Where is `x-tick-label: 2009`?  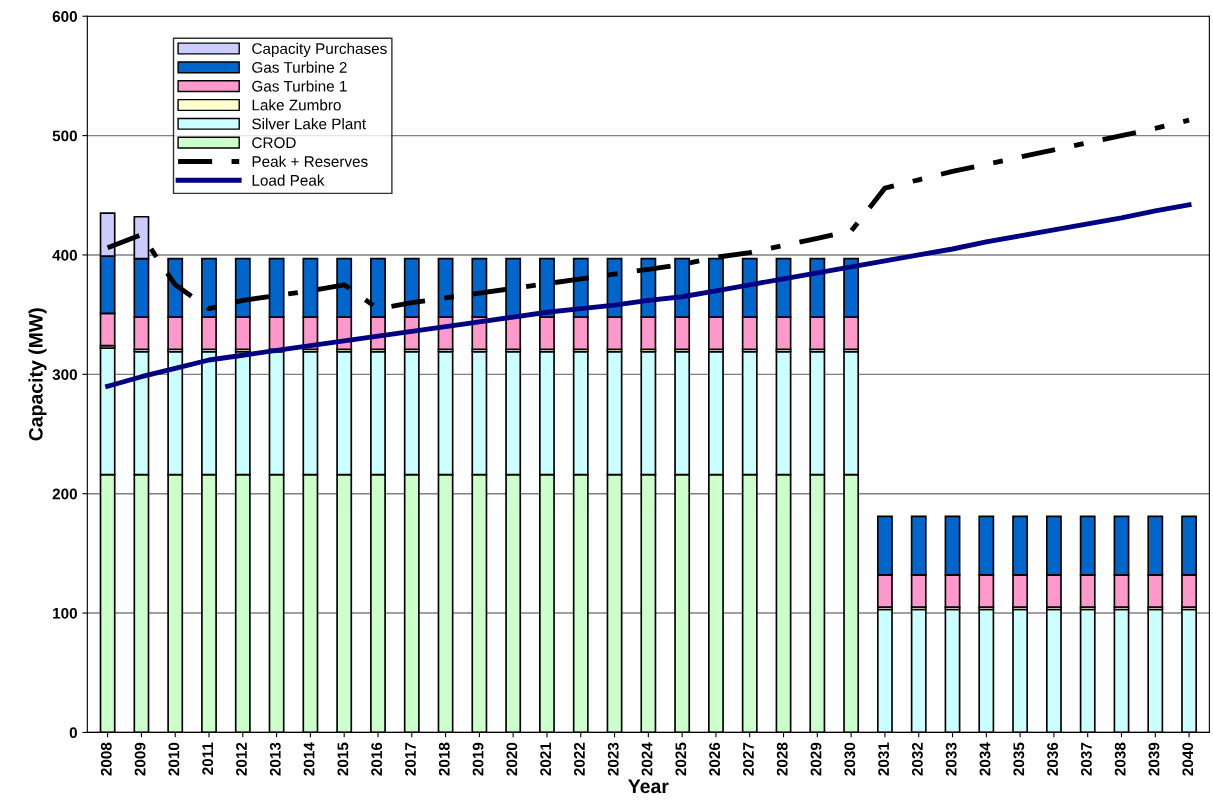
x-tick-label: 2009 is located at coordinates (140, 759).